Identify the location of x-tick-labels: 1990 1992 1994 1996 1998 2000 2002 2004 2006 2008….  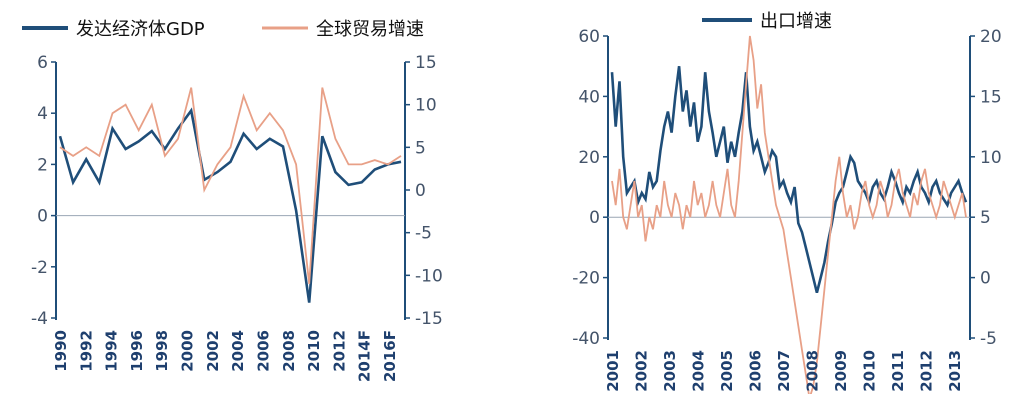
(225, 356).